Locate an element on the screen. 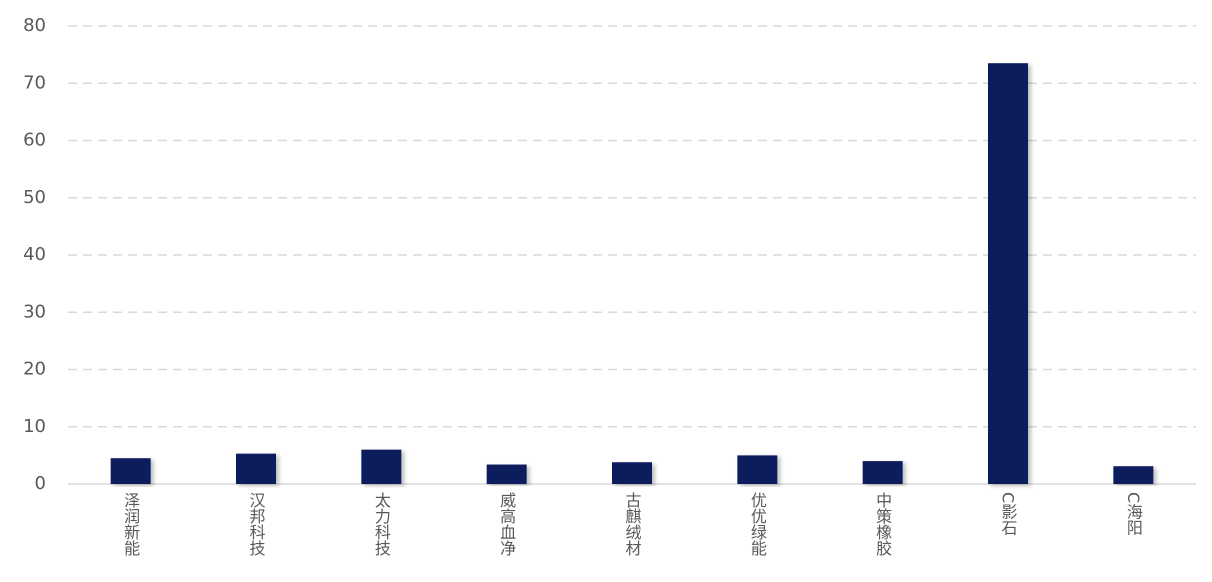  x-tick-label: C海阳 is located at coordinates (1133, 513).